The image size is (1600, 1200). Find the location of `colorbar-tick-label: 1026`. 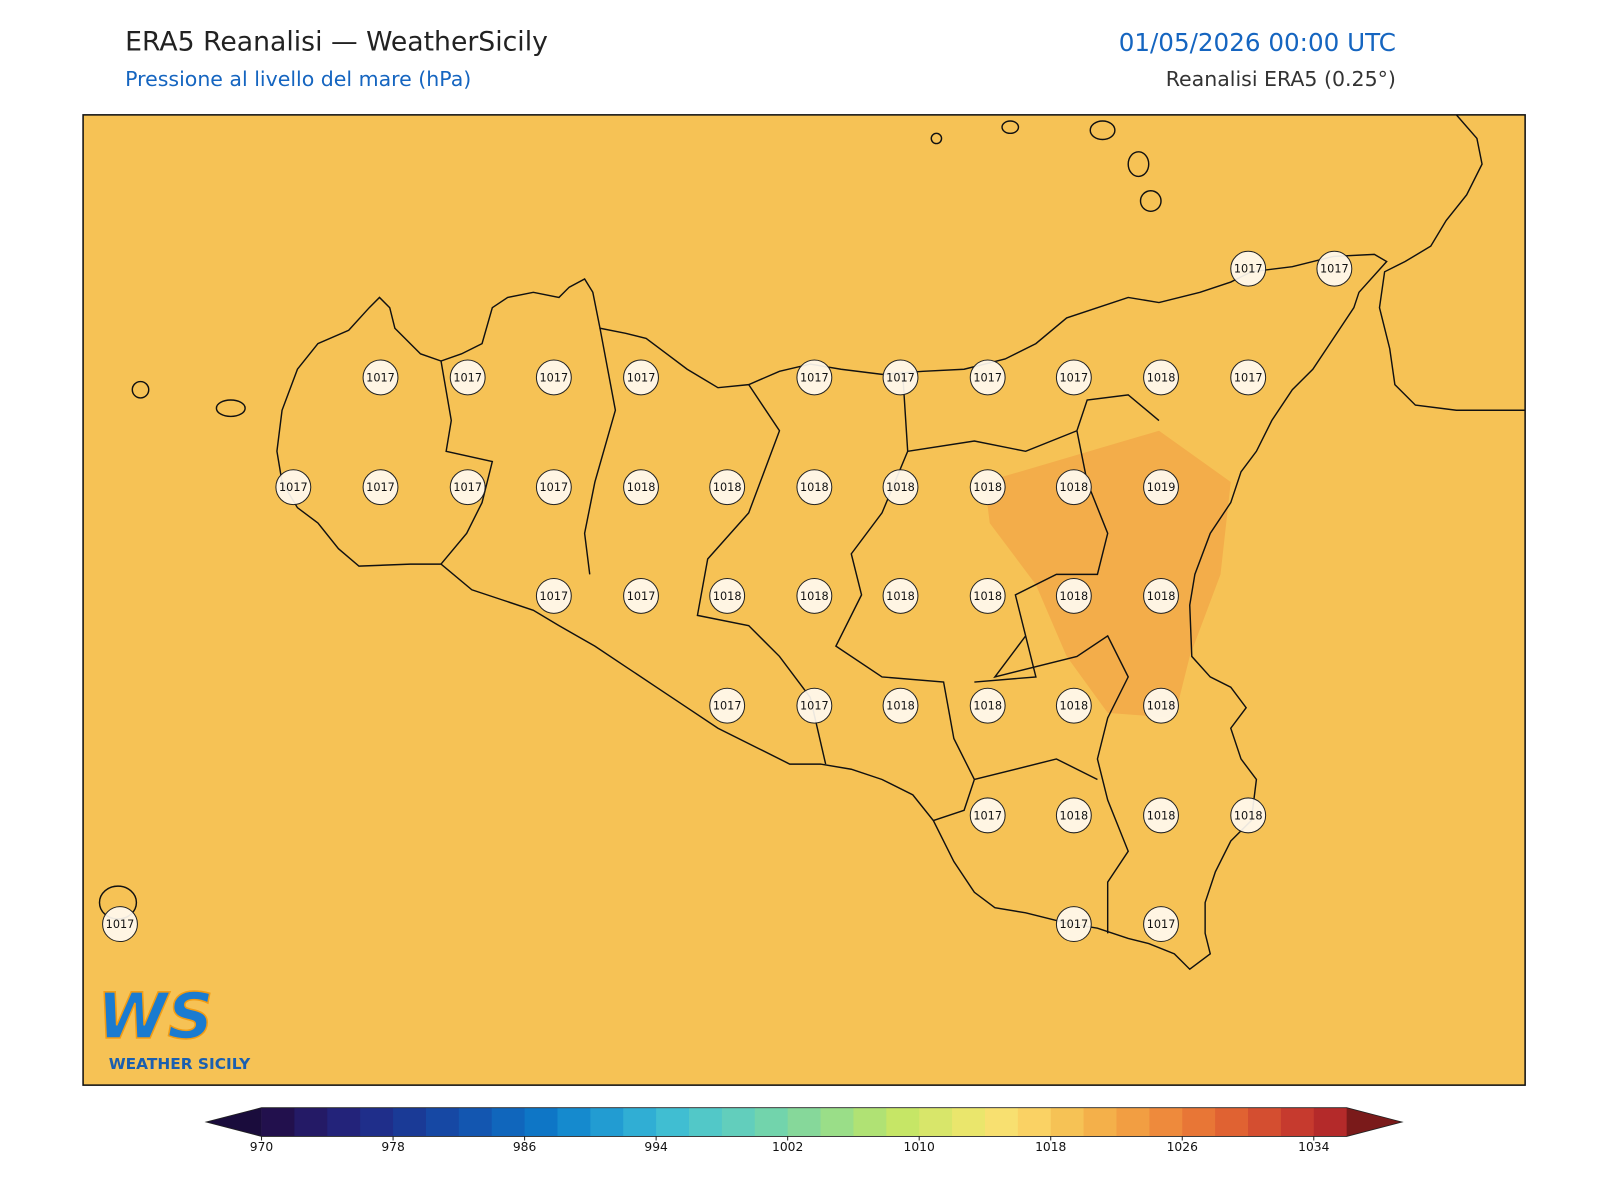

colorbar-tick-label: 1026 is located at coordinates (1182, 1147).